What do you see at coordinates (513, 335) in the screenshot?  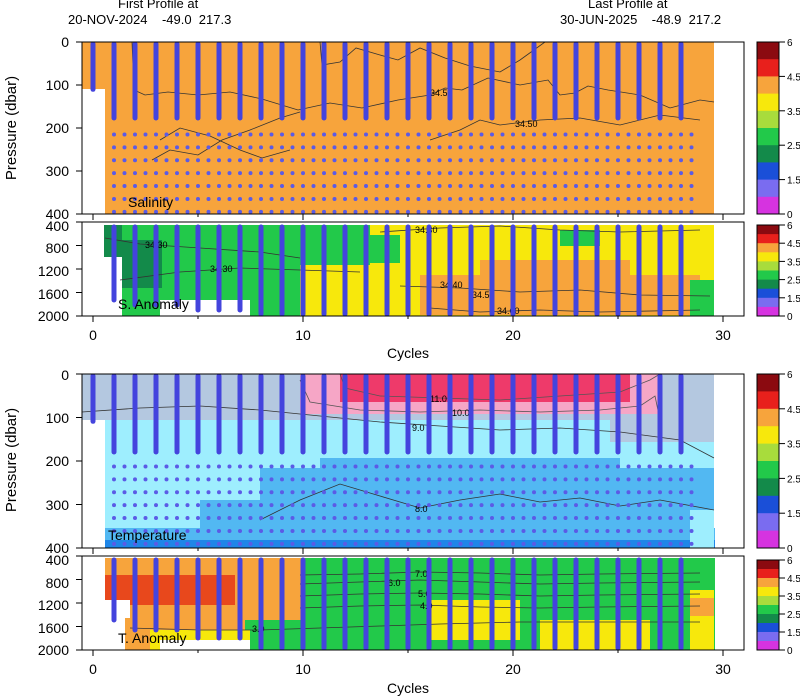 I see `x-tick-label: 20` at bounding box center [513, 335].